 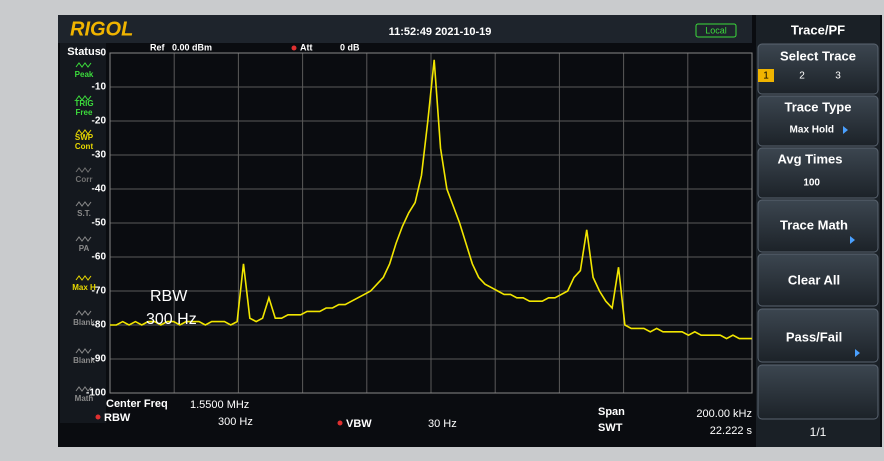 What do you see at coordinates (84, 287) in the screenshot?
I see `status-label: Max H` at bounding box center [84, 287].